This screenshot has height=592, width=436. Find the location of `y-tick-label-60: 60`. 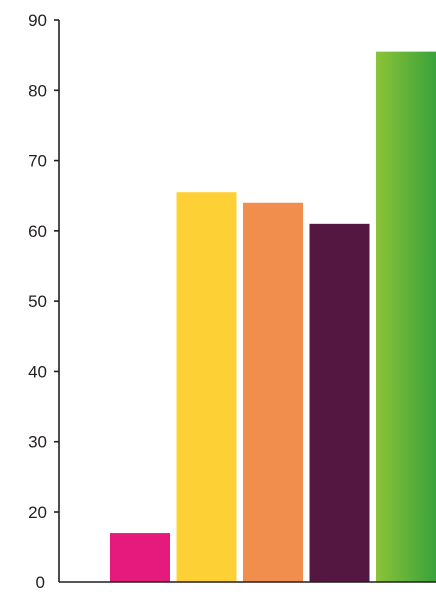

y-tick-label-60: 60 is located at coordinates (37, 231).